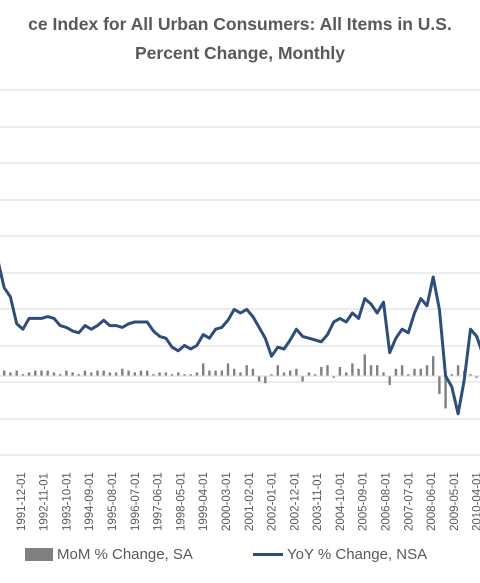  I want to click on x-tick-label: 1996-07-01, so click(136, 501).